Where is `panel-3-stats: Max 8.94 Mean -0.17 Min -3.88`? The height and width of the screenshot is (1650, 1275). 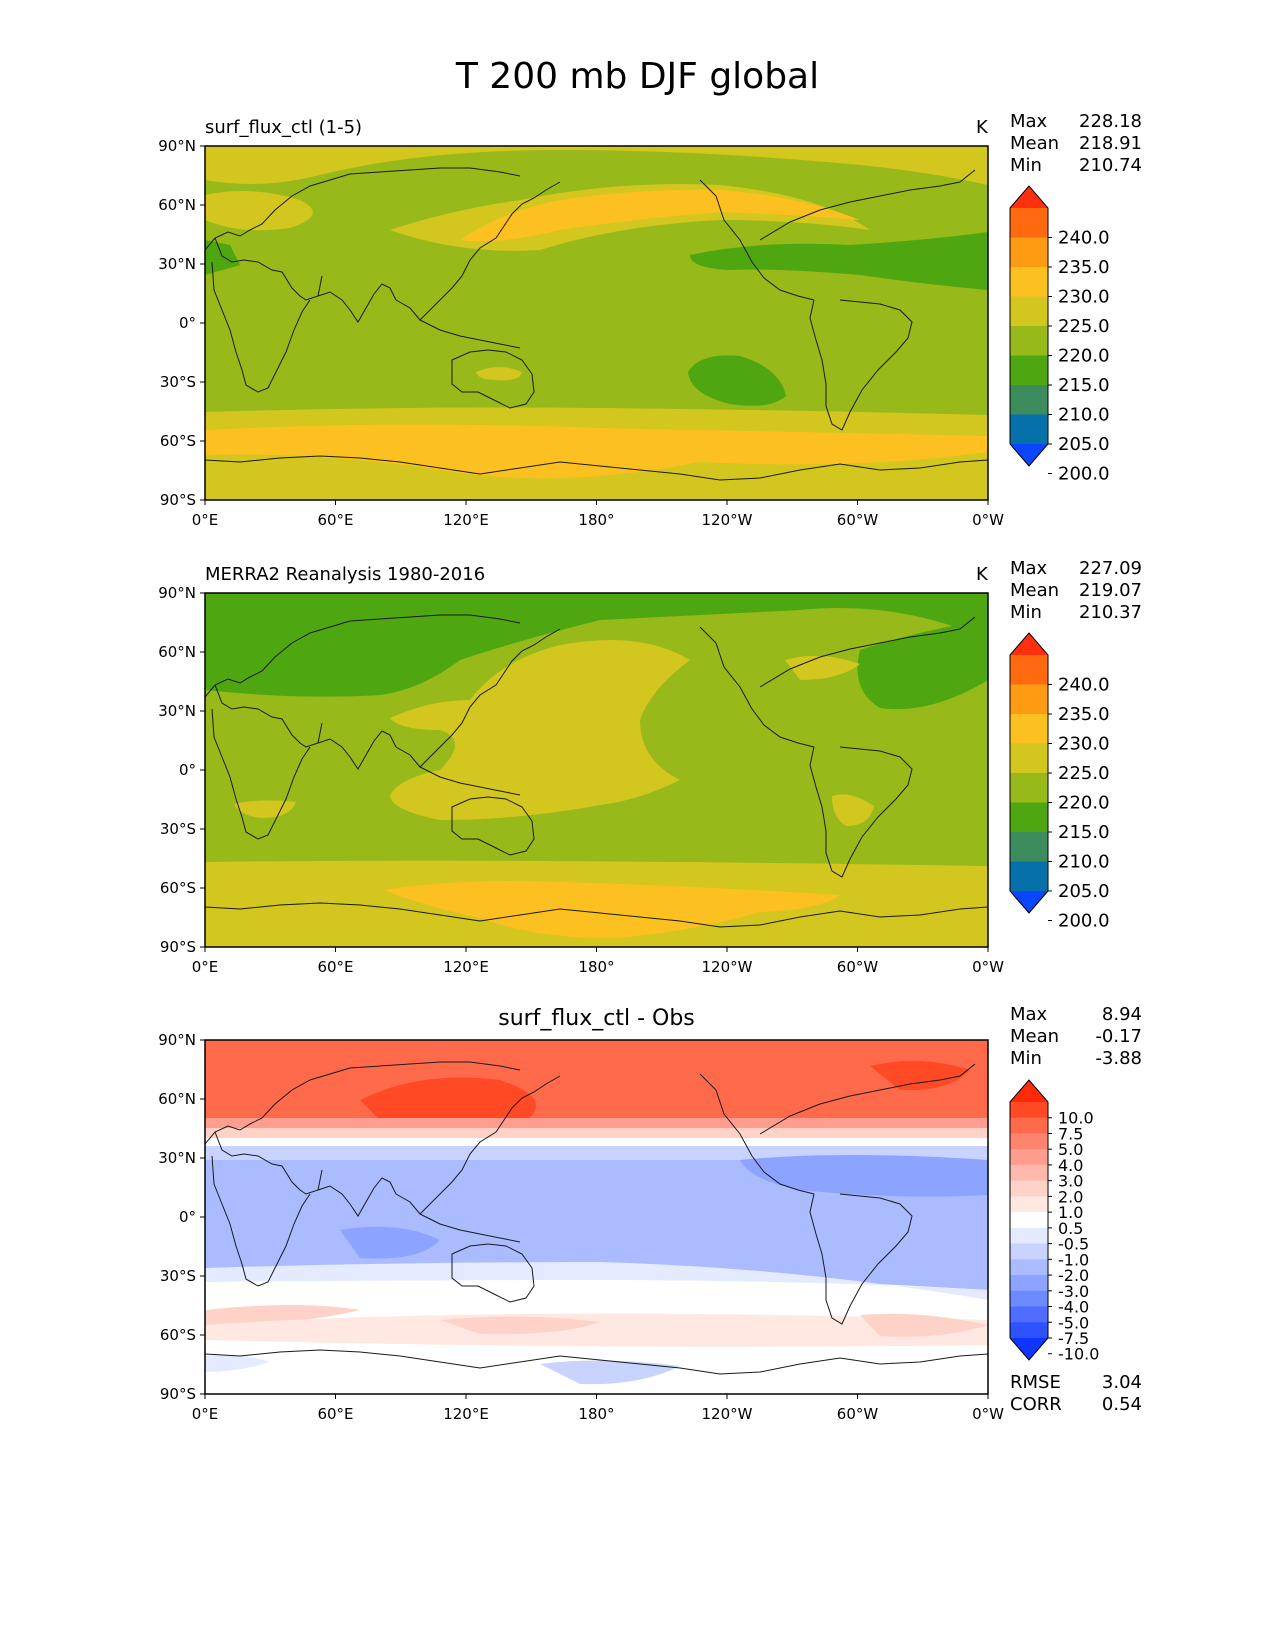 panel-3-stats: Max 8.94 Mean -0.17 Min -3.88 is located at coordinates (1076, 1037).